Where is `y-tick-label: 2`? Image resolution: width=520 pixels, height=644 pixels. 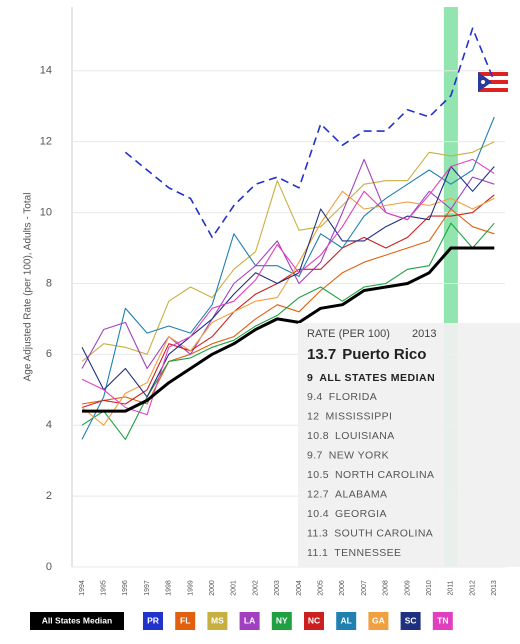 y-tick-label: 2 is located at coordinates (49, 496).